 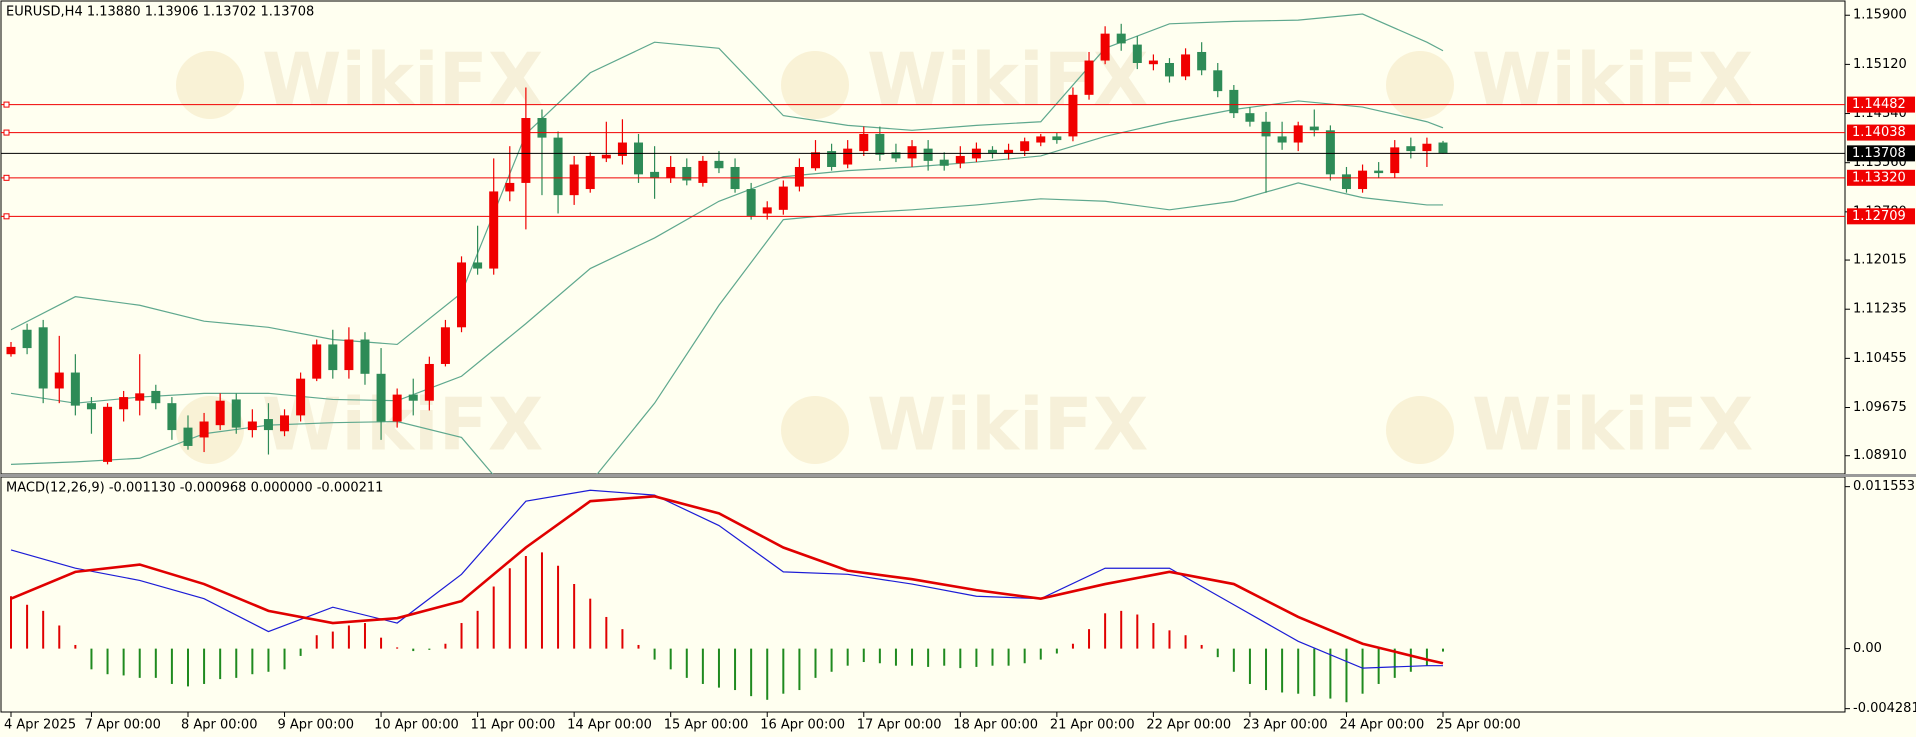 What do you see at coordinates (958, 475) in the screenshot?
I see `panel-separator` at bounding box center [958, 475].